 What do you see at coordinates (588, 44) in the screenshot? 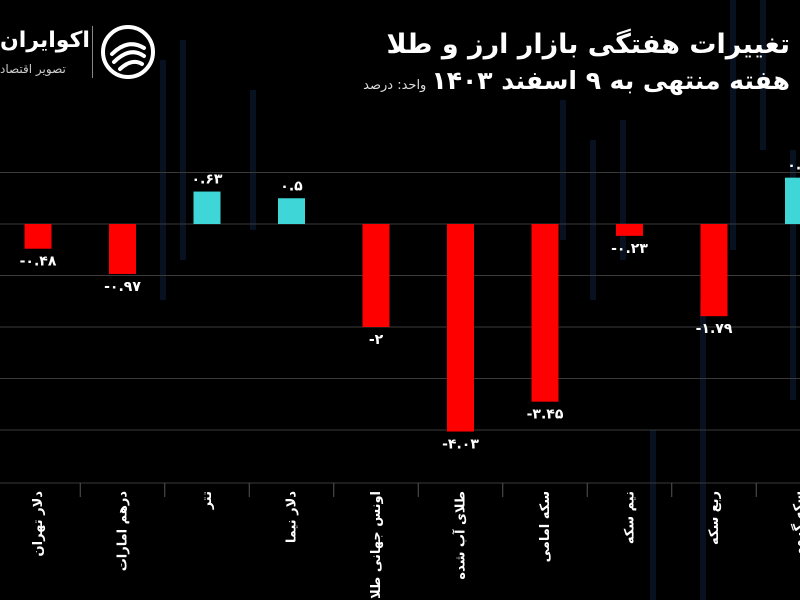
I see `chart-title: تغییرات هفتگی بازار ارز و طلا` at bounding box center [588, 44].